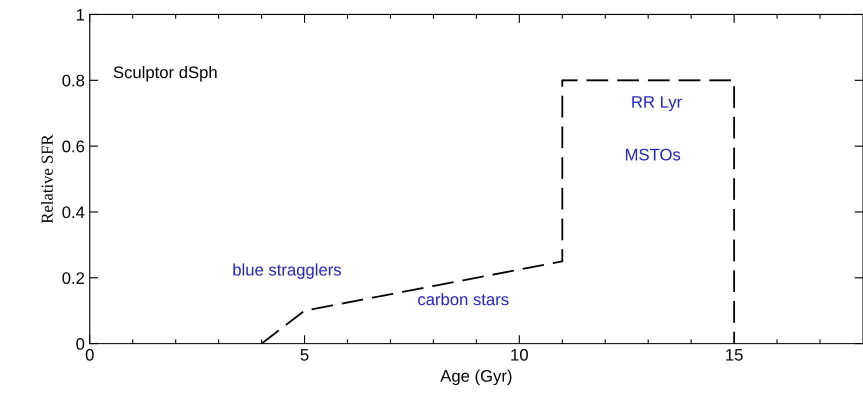 The width and height of the screenshot is (863, 414). I want to click on y-tick-label: 0.6, so click(73, 146).